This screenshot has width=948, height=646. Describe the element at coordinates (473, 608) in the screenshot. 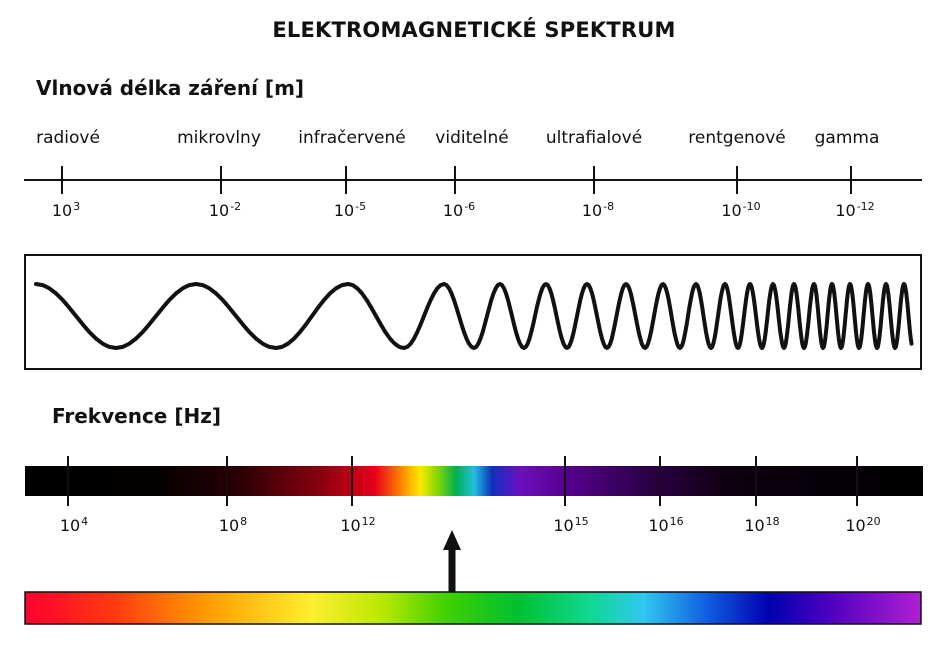

I see `visible-spectrum-bar` at that location.